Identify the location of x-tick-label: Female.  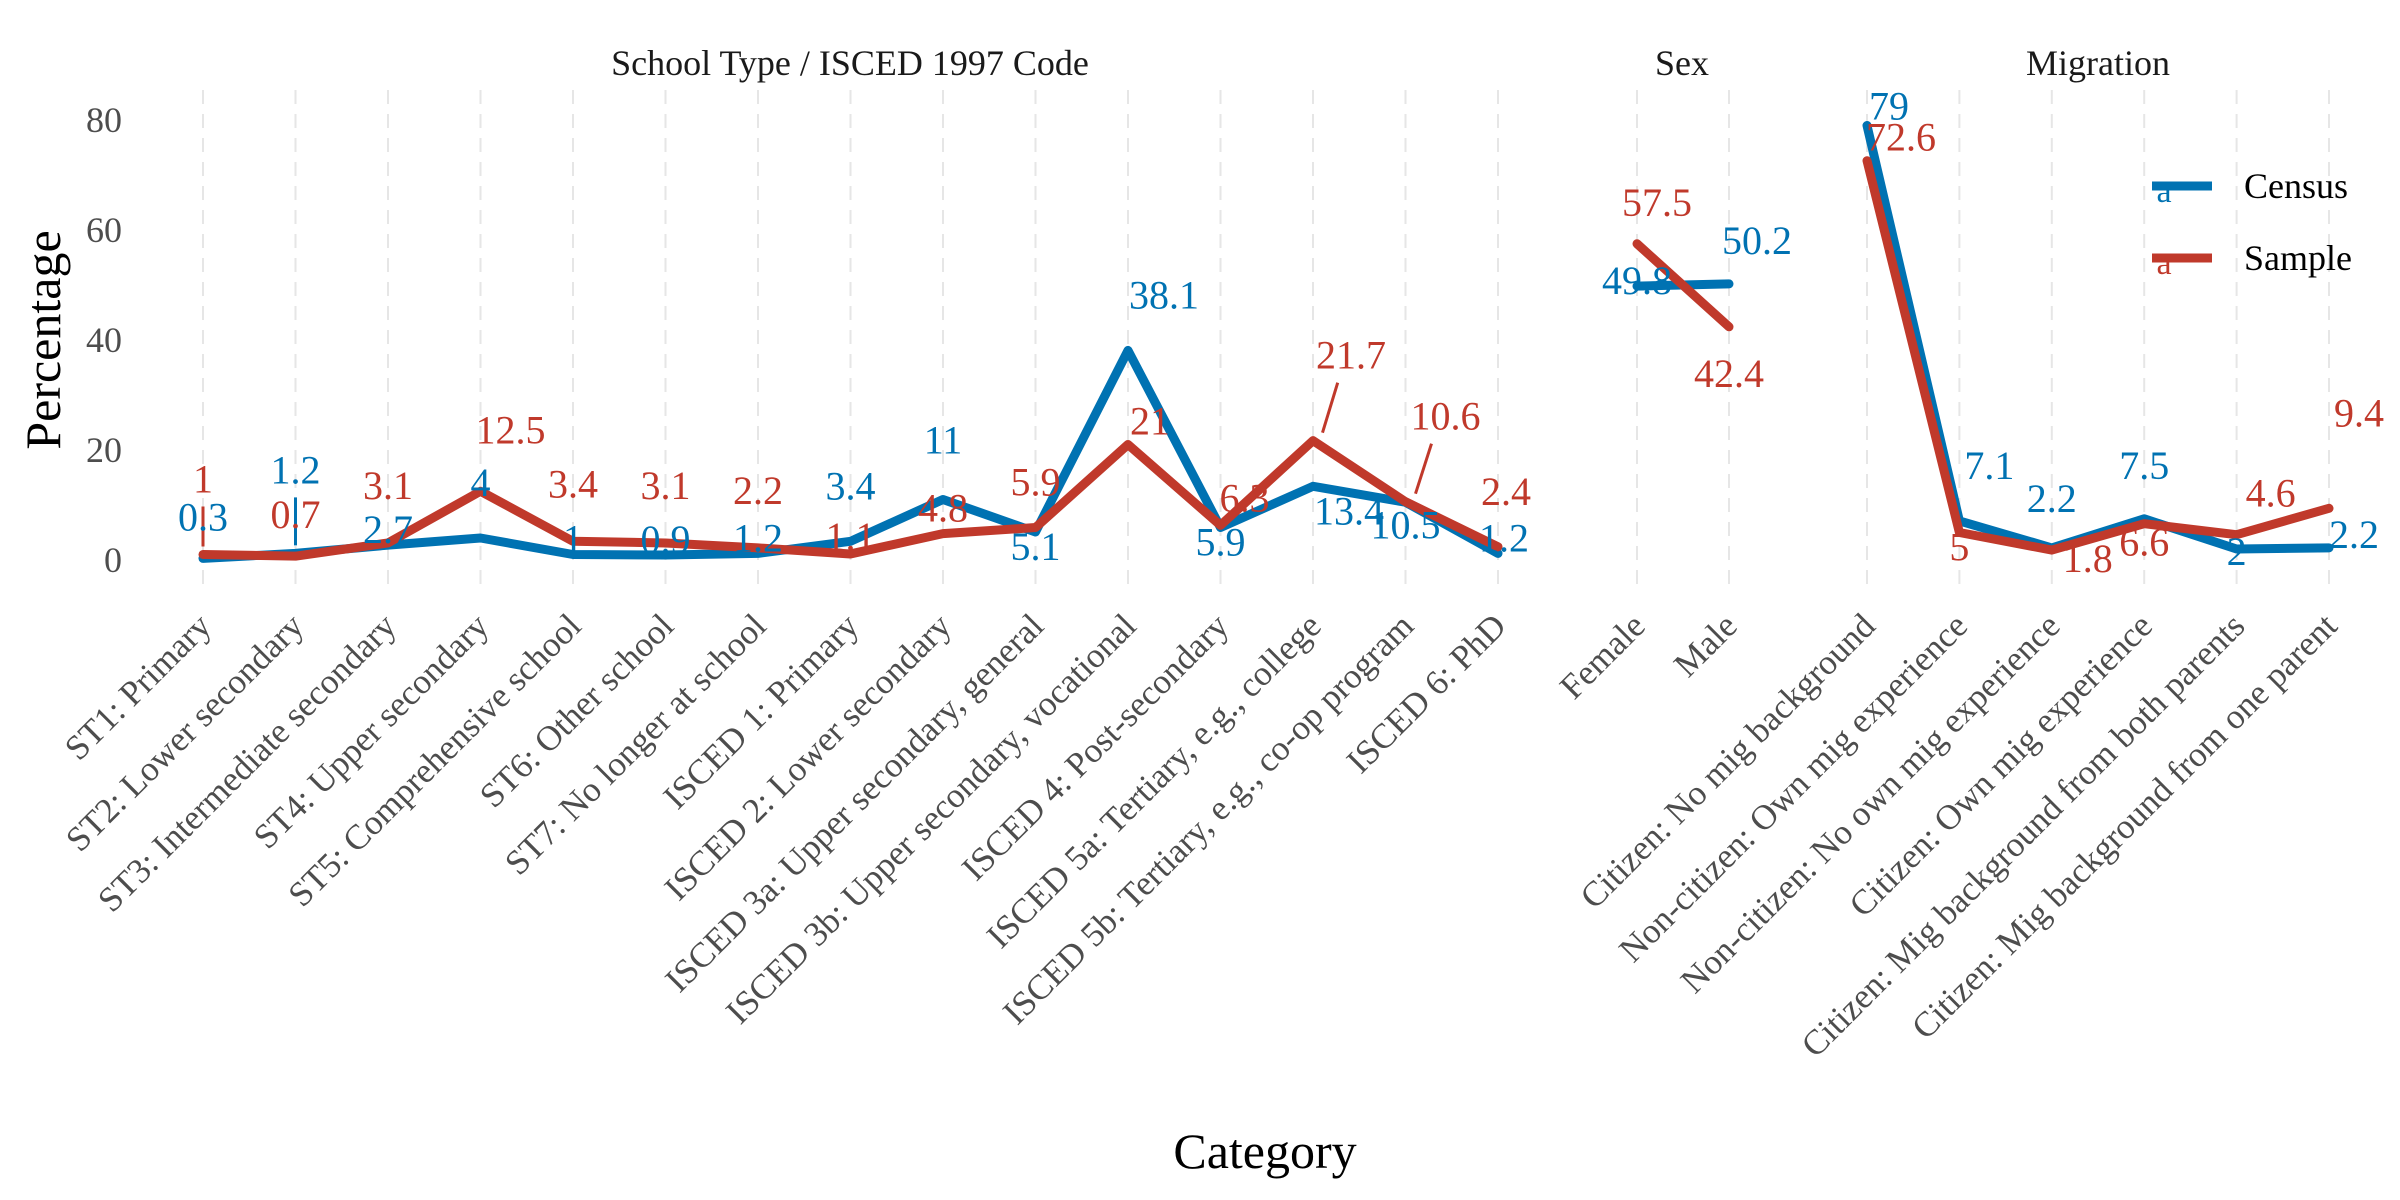
(1602, 656).